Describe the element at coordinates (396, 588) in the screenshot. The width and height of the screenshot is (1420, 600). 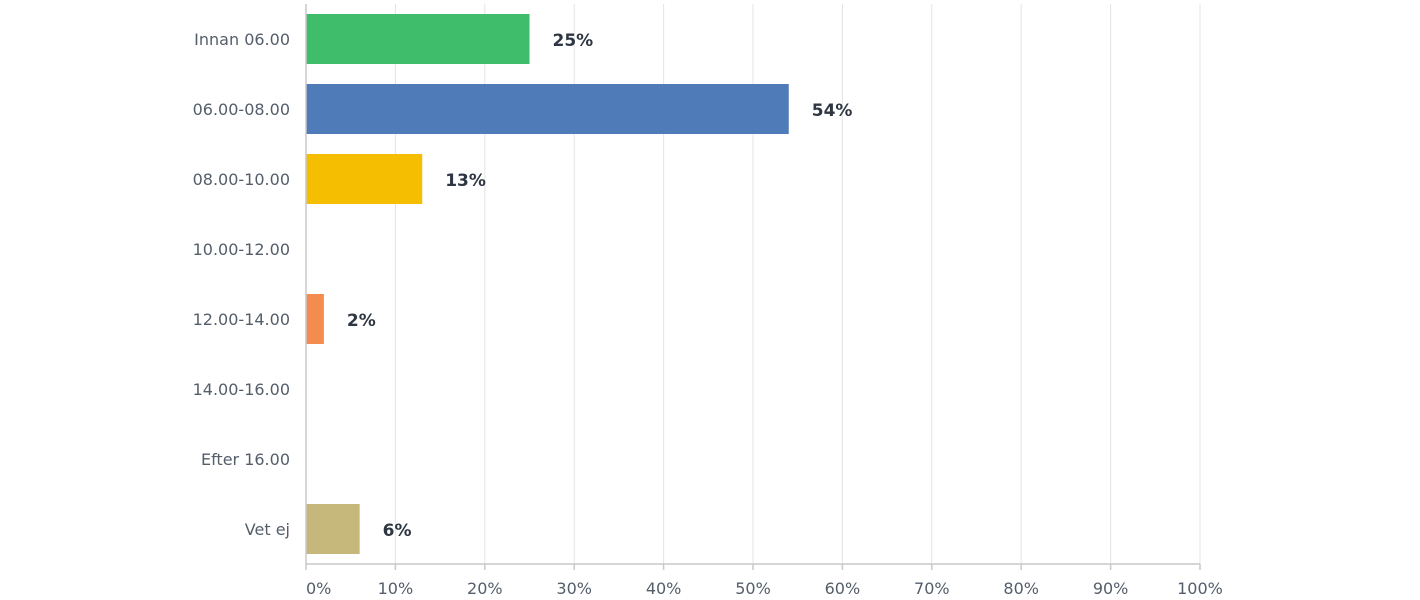
I see `x-tick-label: 10%` at that location.